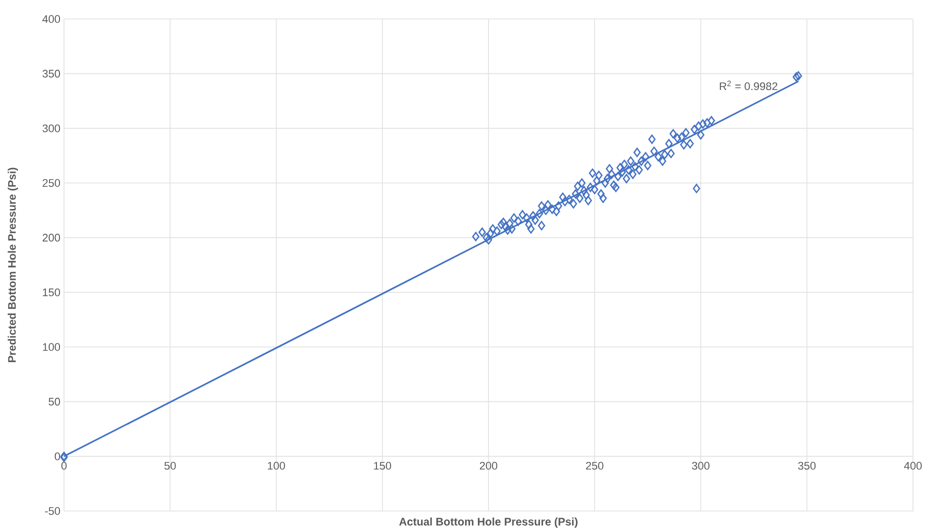 The height and width of the screenshot is (530, 928). I want to click on y-tick-label: 300, so click(51, 128).